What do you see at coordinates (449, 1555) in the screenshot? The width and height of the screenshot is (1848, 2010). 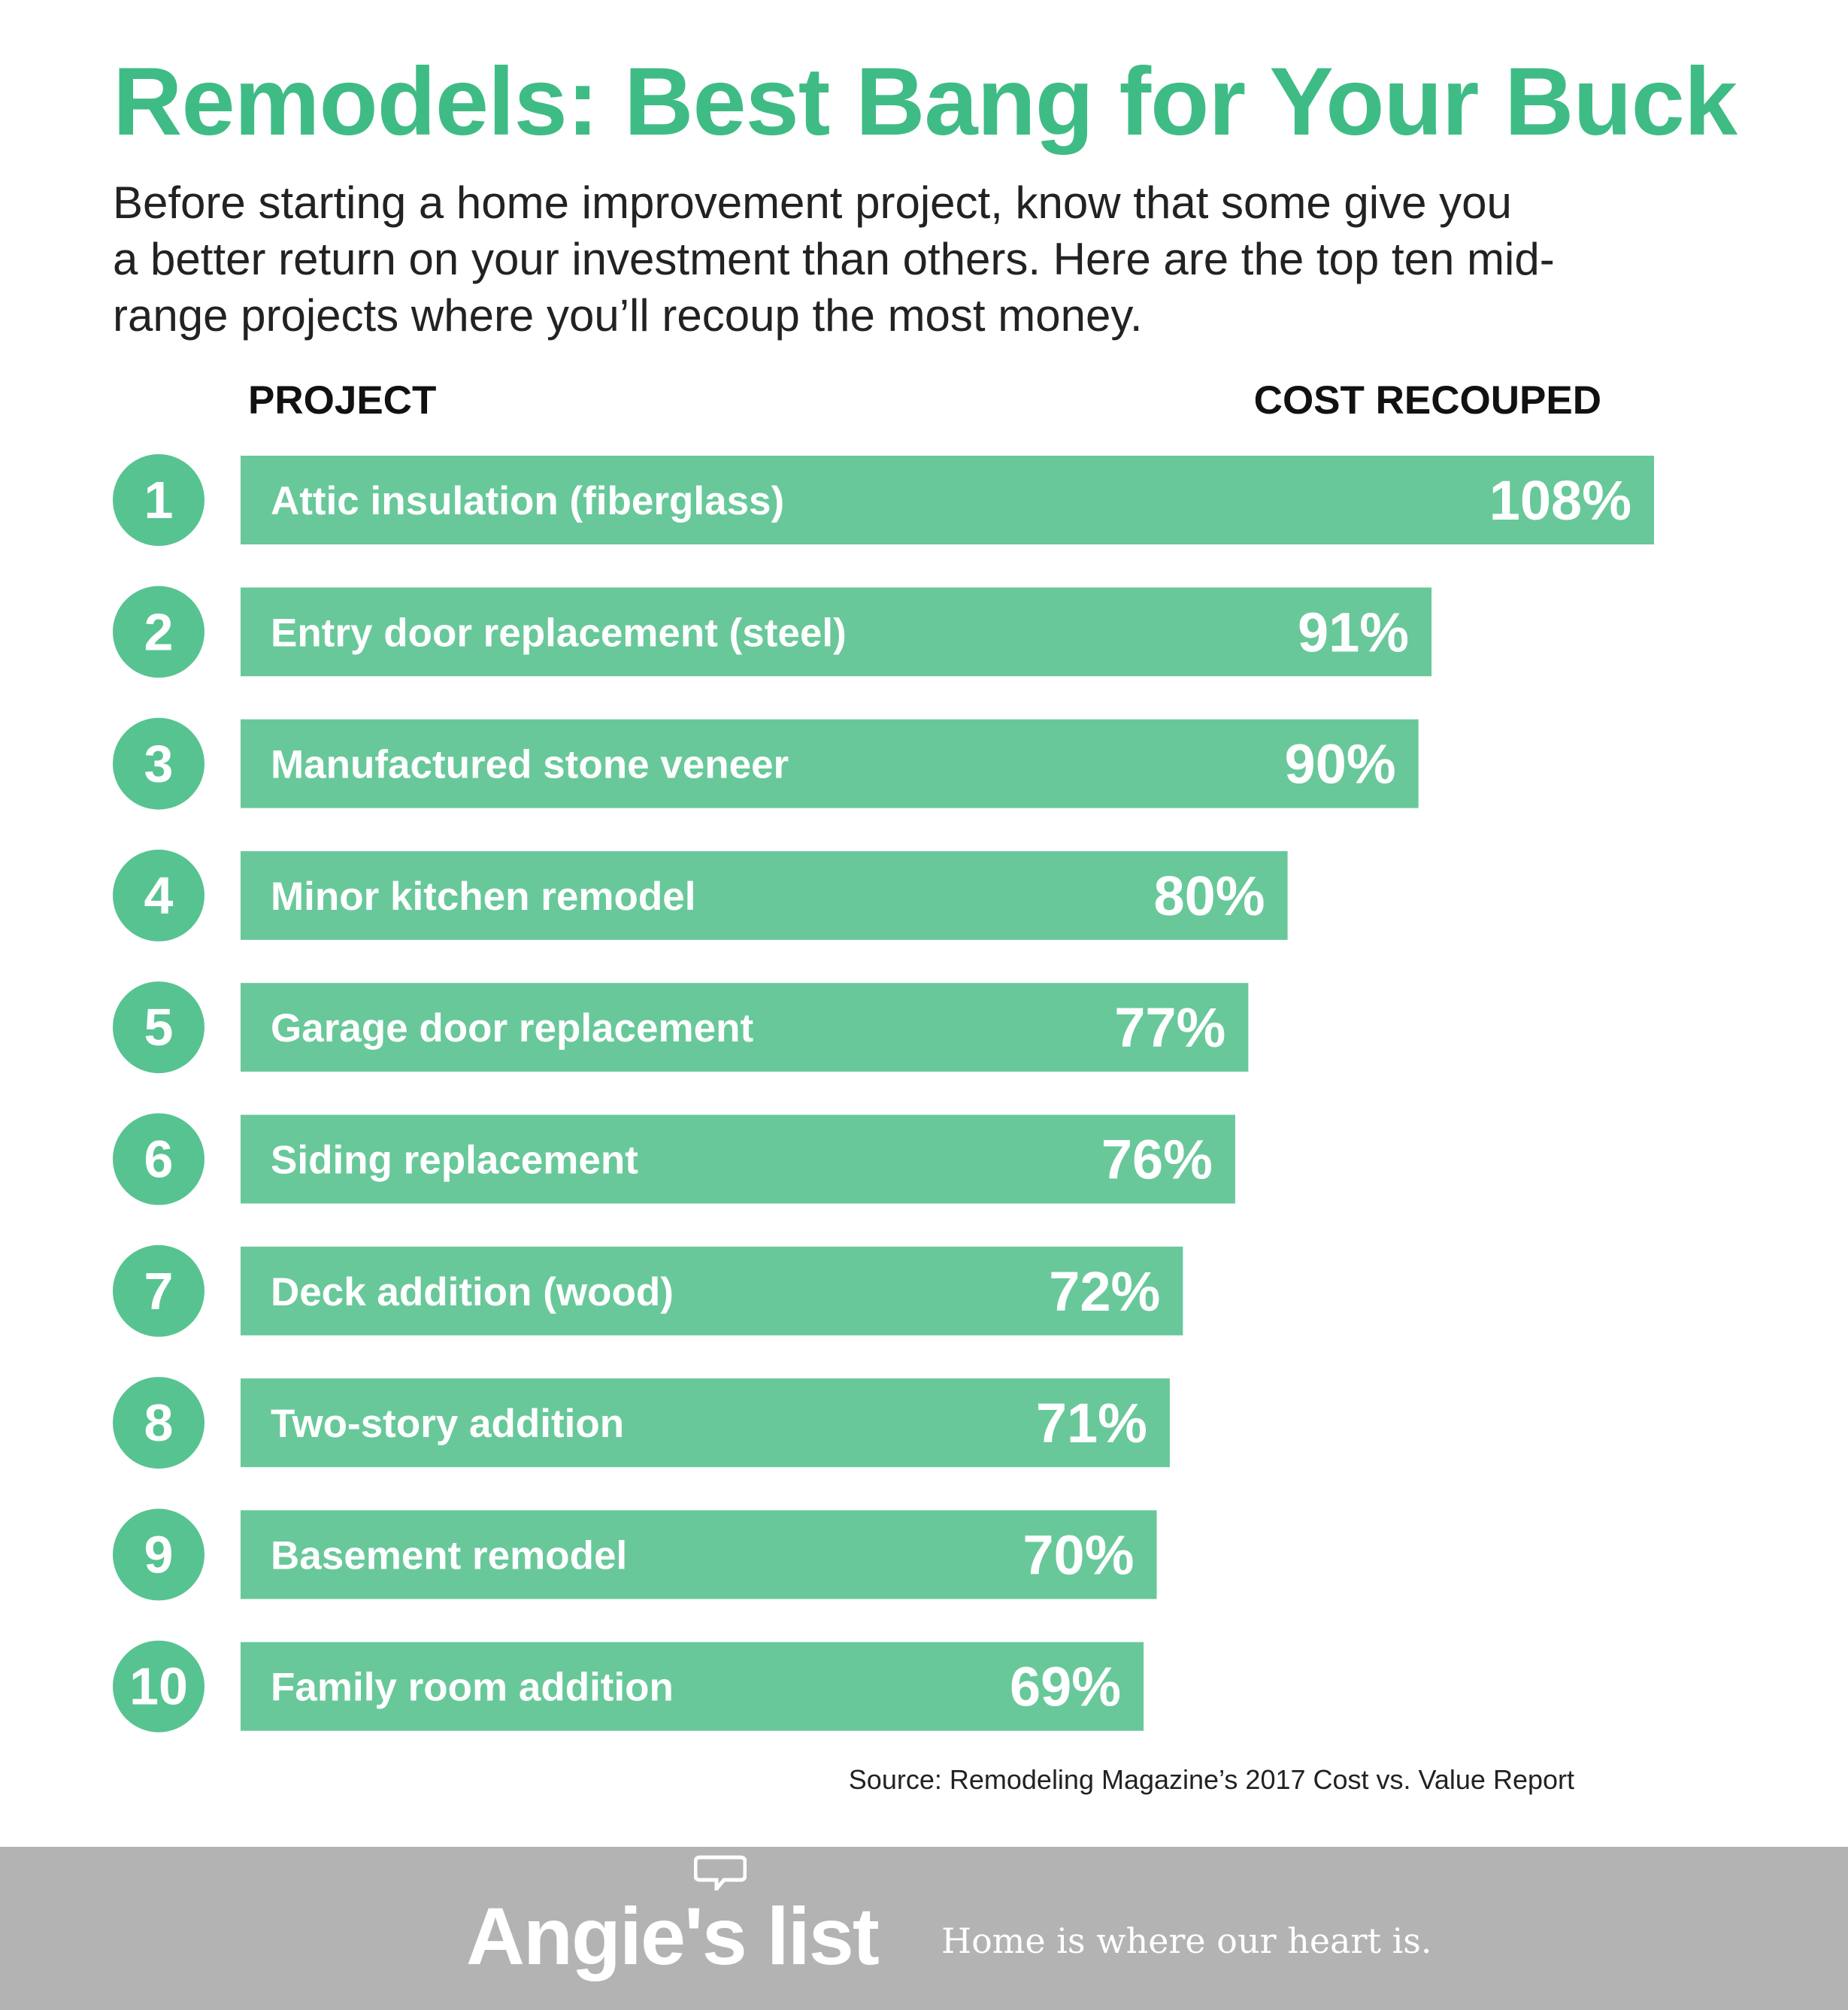 I see `bar-category-label: Basement remodel` at bounding box center [449, 1555].